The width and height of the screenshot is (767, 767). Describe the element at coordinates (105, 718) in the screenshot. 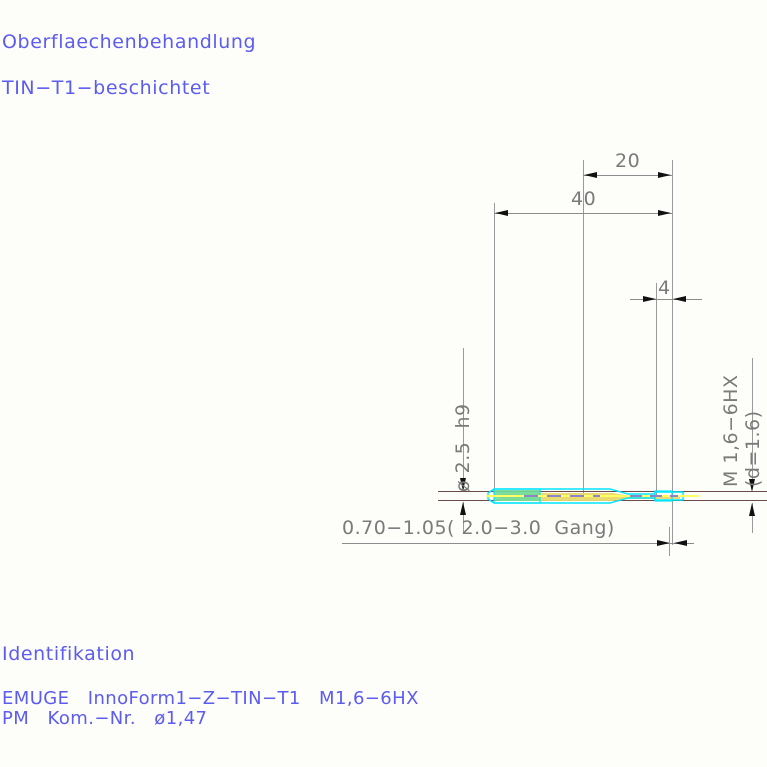

I see `identification-line-2: PM Kom.−Nr. ø1,47` at that location.